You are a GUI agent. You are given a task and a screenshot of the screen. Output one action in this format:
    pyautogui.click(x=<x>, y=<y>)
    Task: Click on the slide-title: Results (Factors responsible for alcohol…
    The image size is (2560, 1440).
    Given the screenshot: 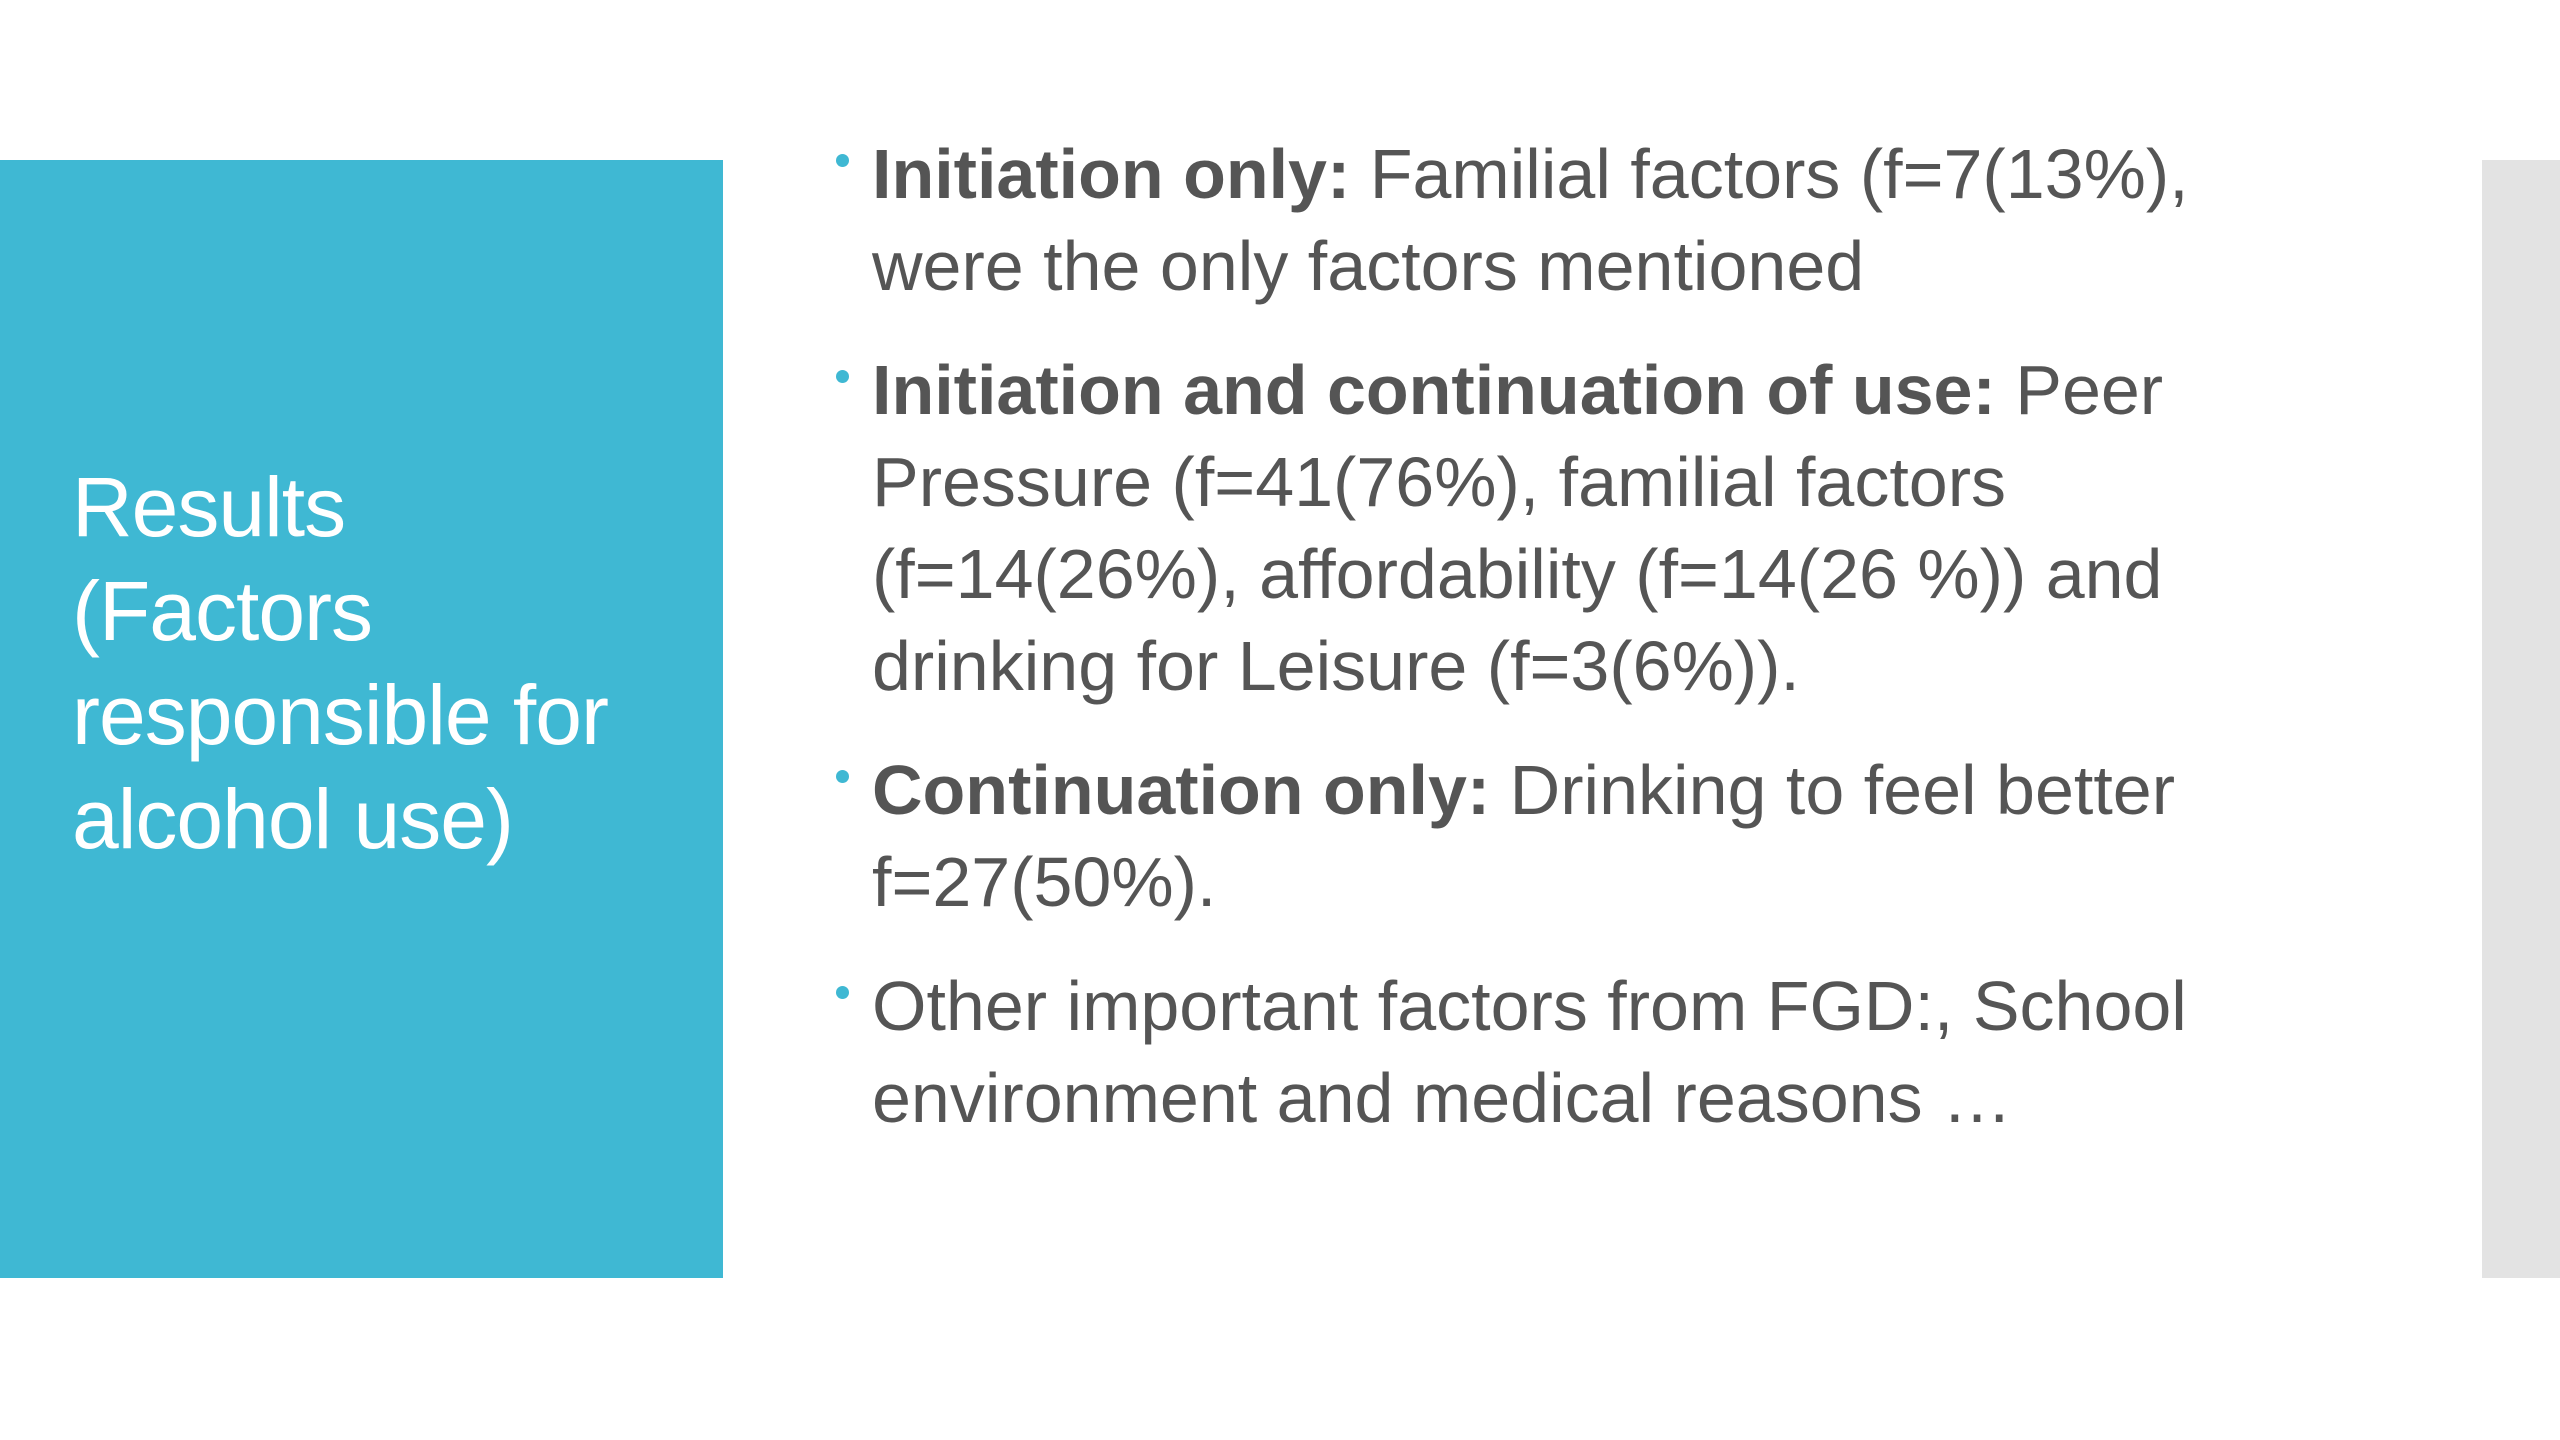 What is the action you would take?
    pyautogui.click(x=382, y=663)
    